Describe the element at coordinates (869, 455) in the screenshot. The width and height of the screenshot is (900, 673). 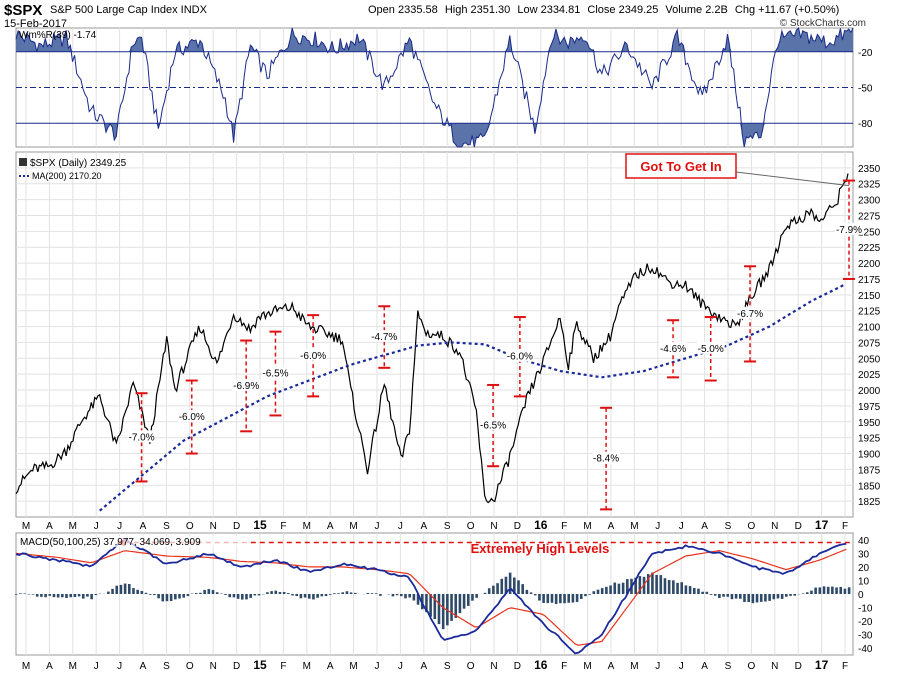
I see `price-tick-label: 1900` at that location.